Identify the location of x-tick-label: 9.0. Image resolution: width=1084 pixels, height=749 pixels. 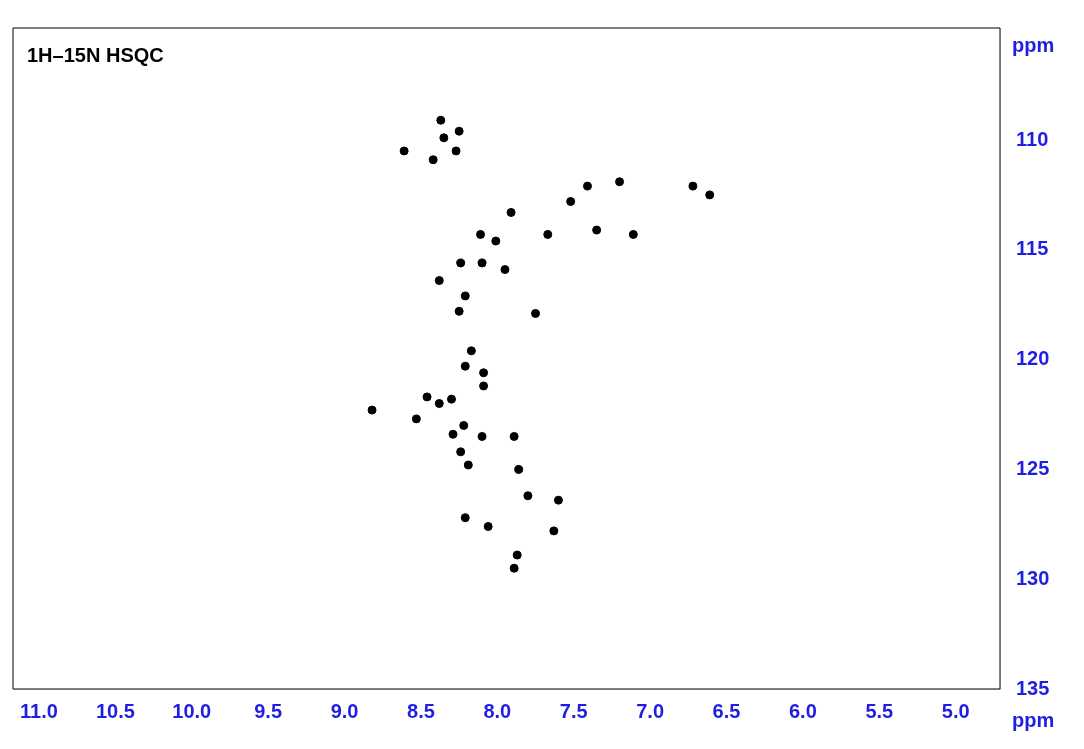
(344, 710).